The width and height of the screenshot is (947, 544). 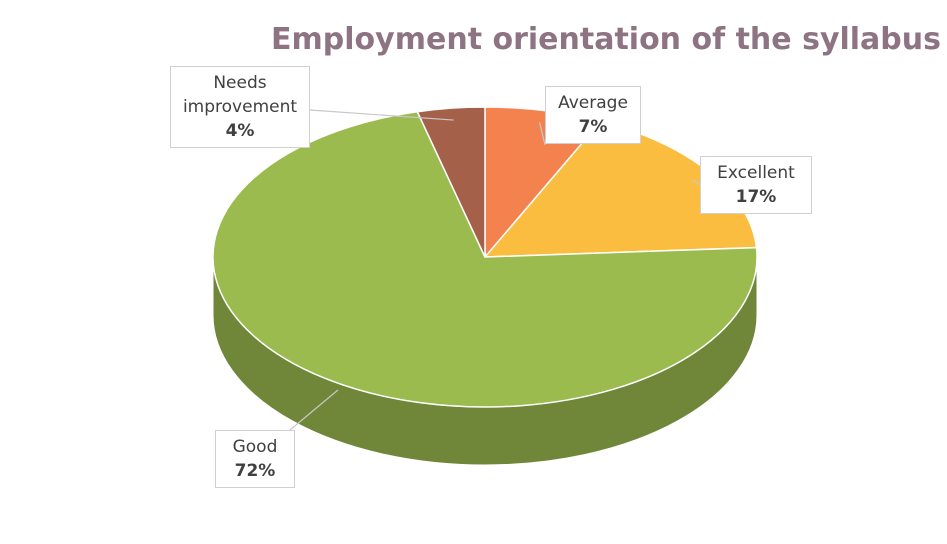 What do you see at coordinates (255, 459) in the screenshot?
I see `data-label: Good 72%` at bounding box center [255, 459].